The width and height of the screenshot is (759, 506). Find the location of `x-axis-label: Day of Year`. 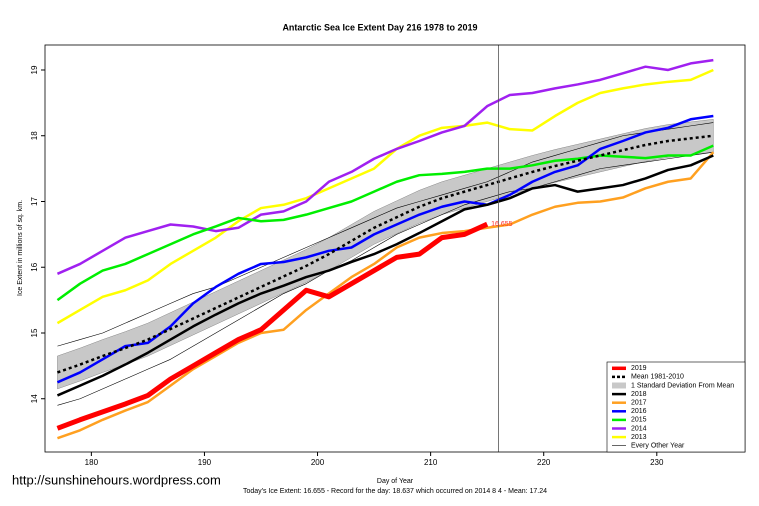

x-axis-label: Day of Year is located at coordinates (395, 481).